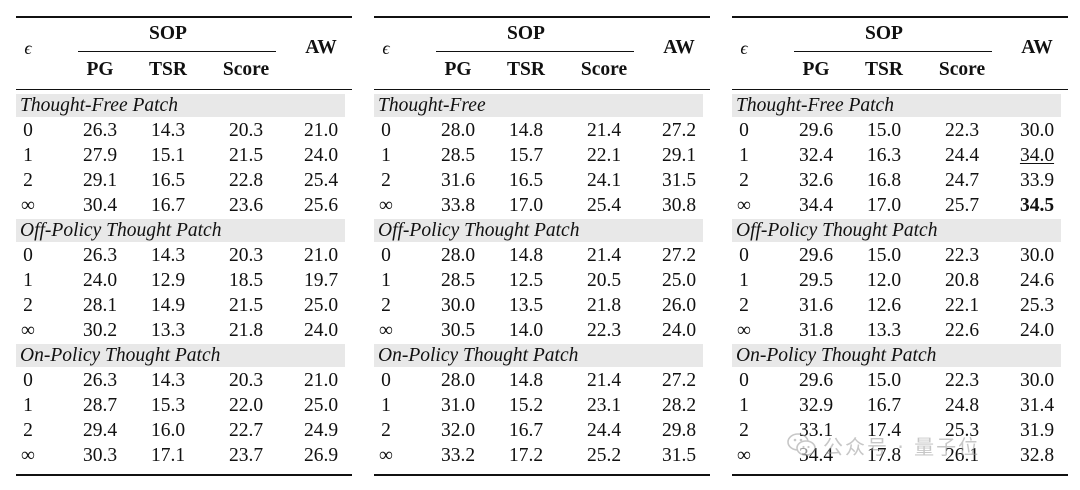 The height and width of the screenshot is (490, 1080). Describe the element at coordinates (321, 205) in the screenshot. I see `metric-value: 25.6` at that location.